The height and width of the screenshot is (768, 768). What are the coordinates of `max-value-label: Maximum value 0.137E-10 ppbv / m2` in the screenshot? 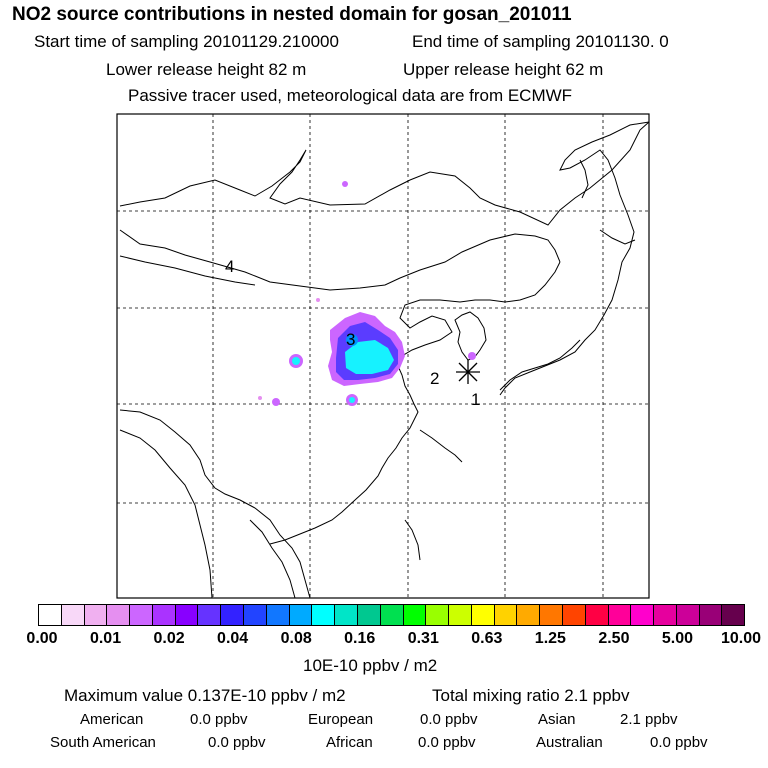 It's located at (205, 695).